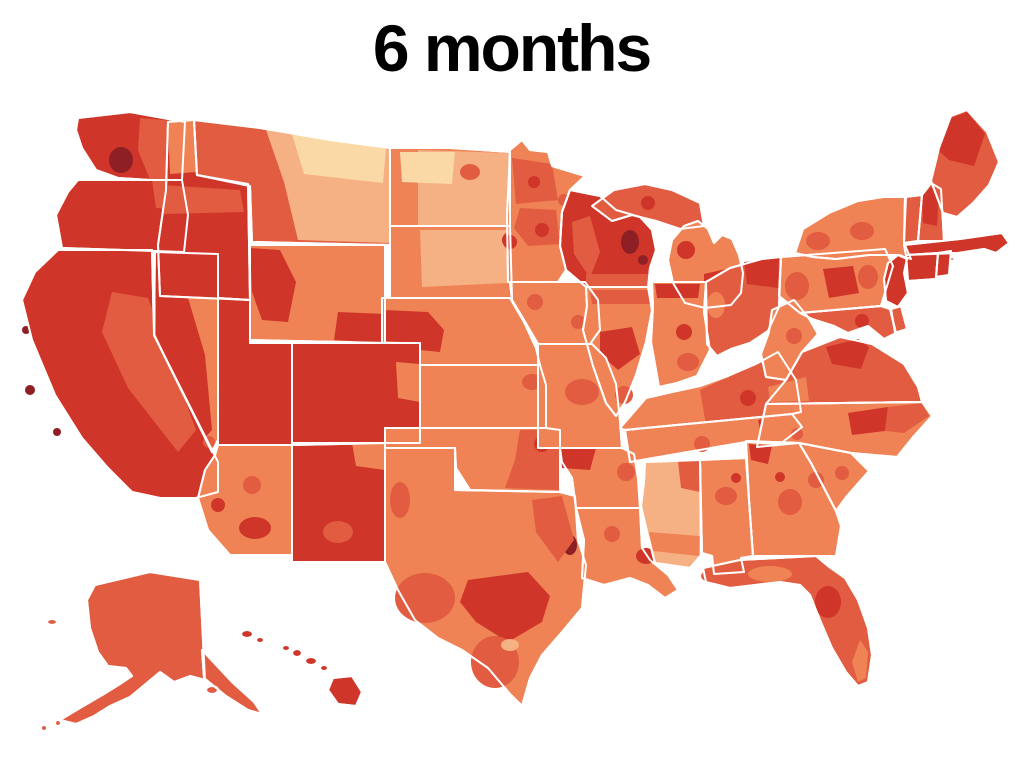 The image size is (1023, 770). What do you see at coordinates (620, 348) in the screenshot?
I see `subregion-patch-IL-center` at bounding box center [620, 348].